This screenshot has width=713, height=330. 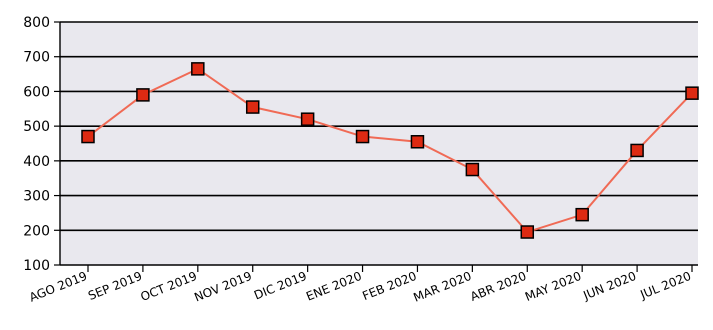 I want to click on y-tick-label: 800, so click(x=36, y=23).